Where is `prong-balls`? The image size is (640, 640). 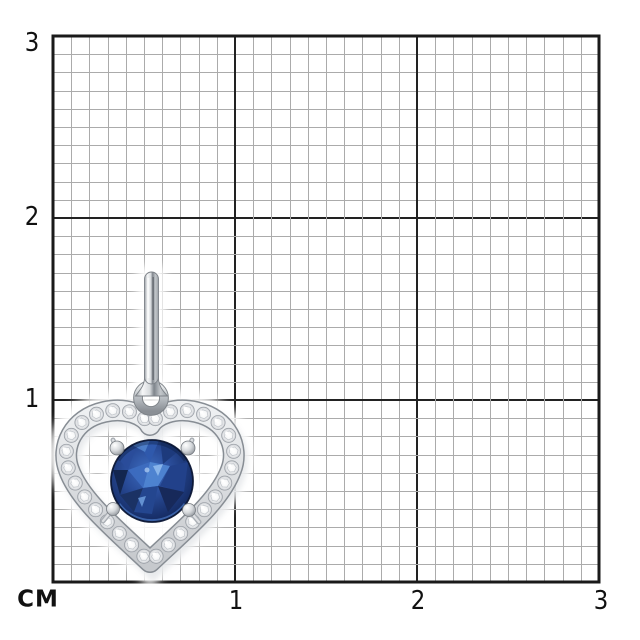
prong-balls is located at coordinates (151, 481).